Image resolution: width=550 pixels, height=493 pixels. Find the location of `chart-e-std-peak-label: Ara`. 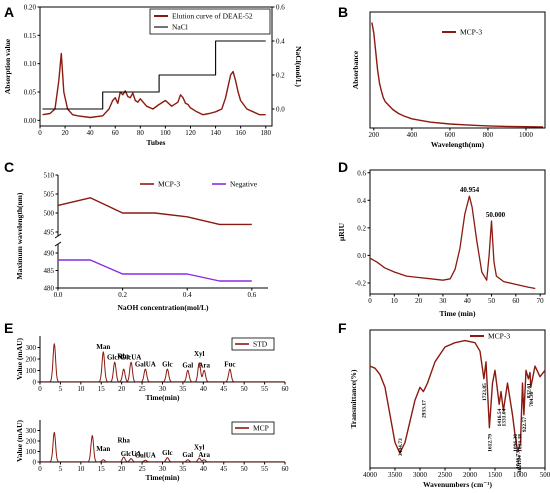

chart-e-std-peak-label: Ara is located at coordinates (204, 366).